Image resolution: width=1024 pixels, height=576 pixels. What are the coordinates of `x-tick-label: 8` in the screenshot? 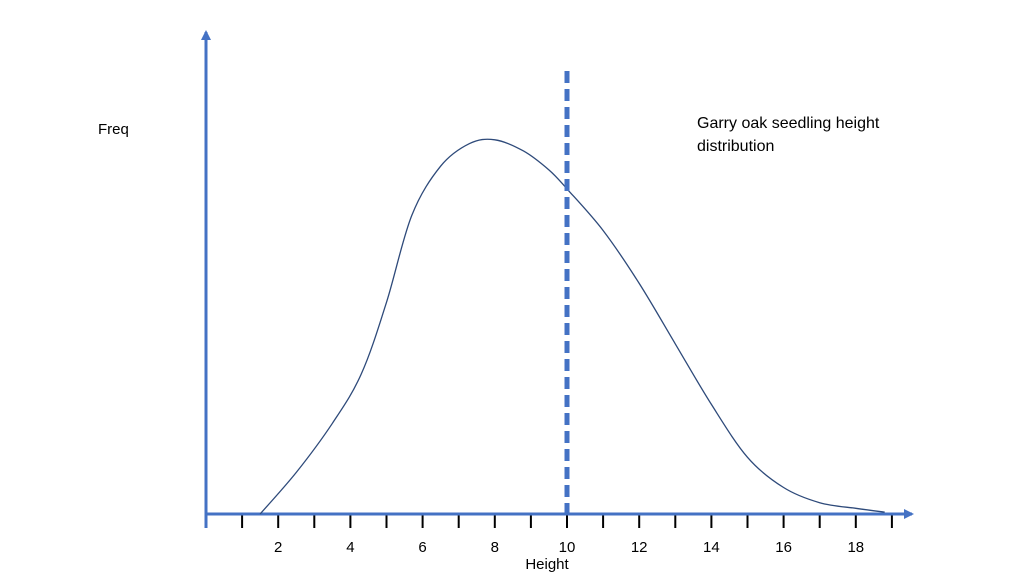 It's located at (495, 547).